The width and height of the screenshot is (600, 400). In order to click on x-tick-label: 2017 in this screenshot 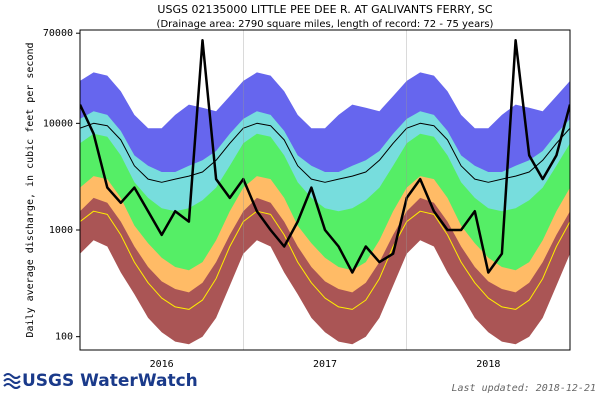, I will do `click(325, 364)`.